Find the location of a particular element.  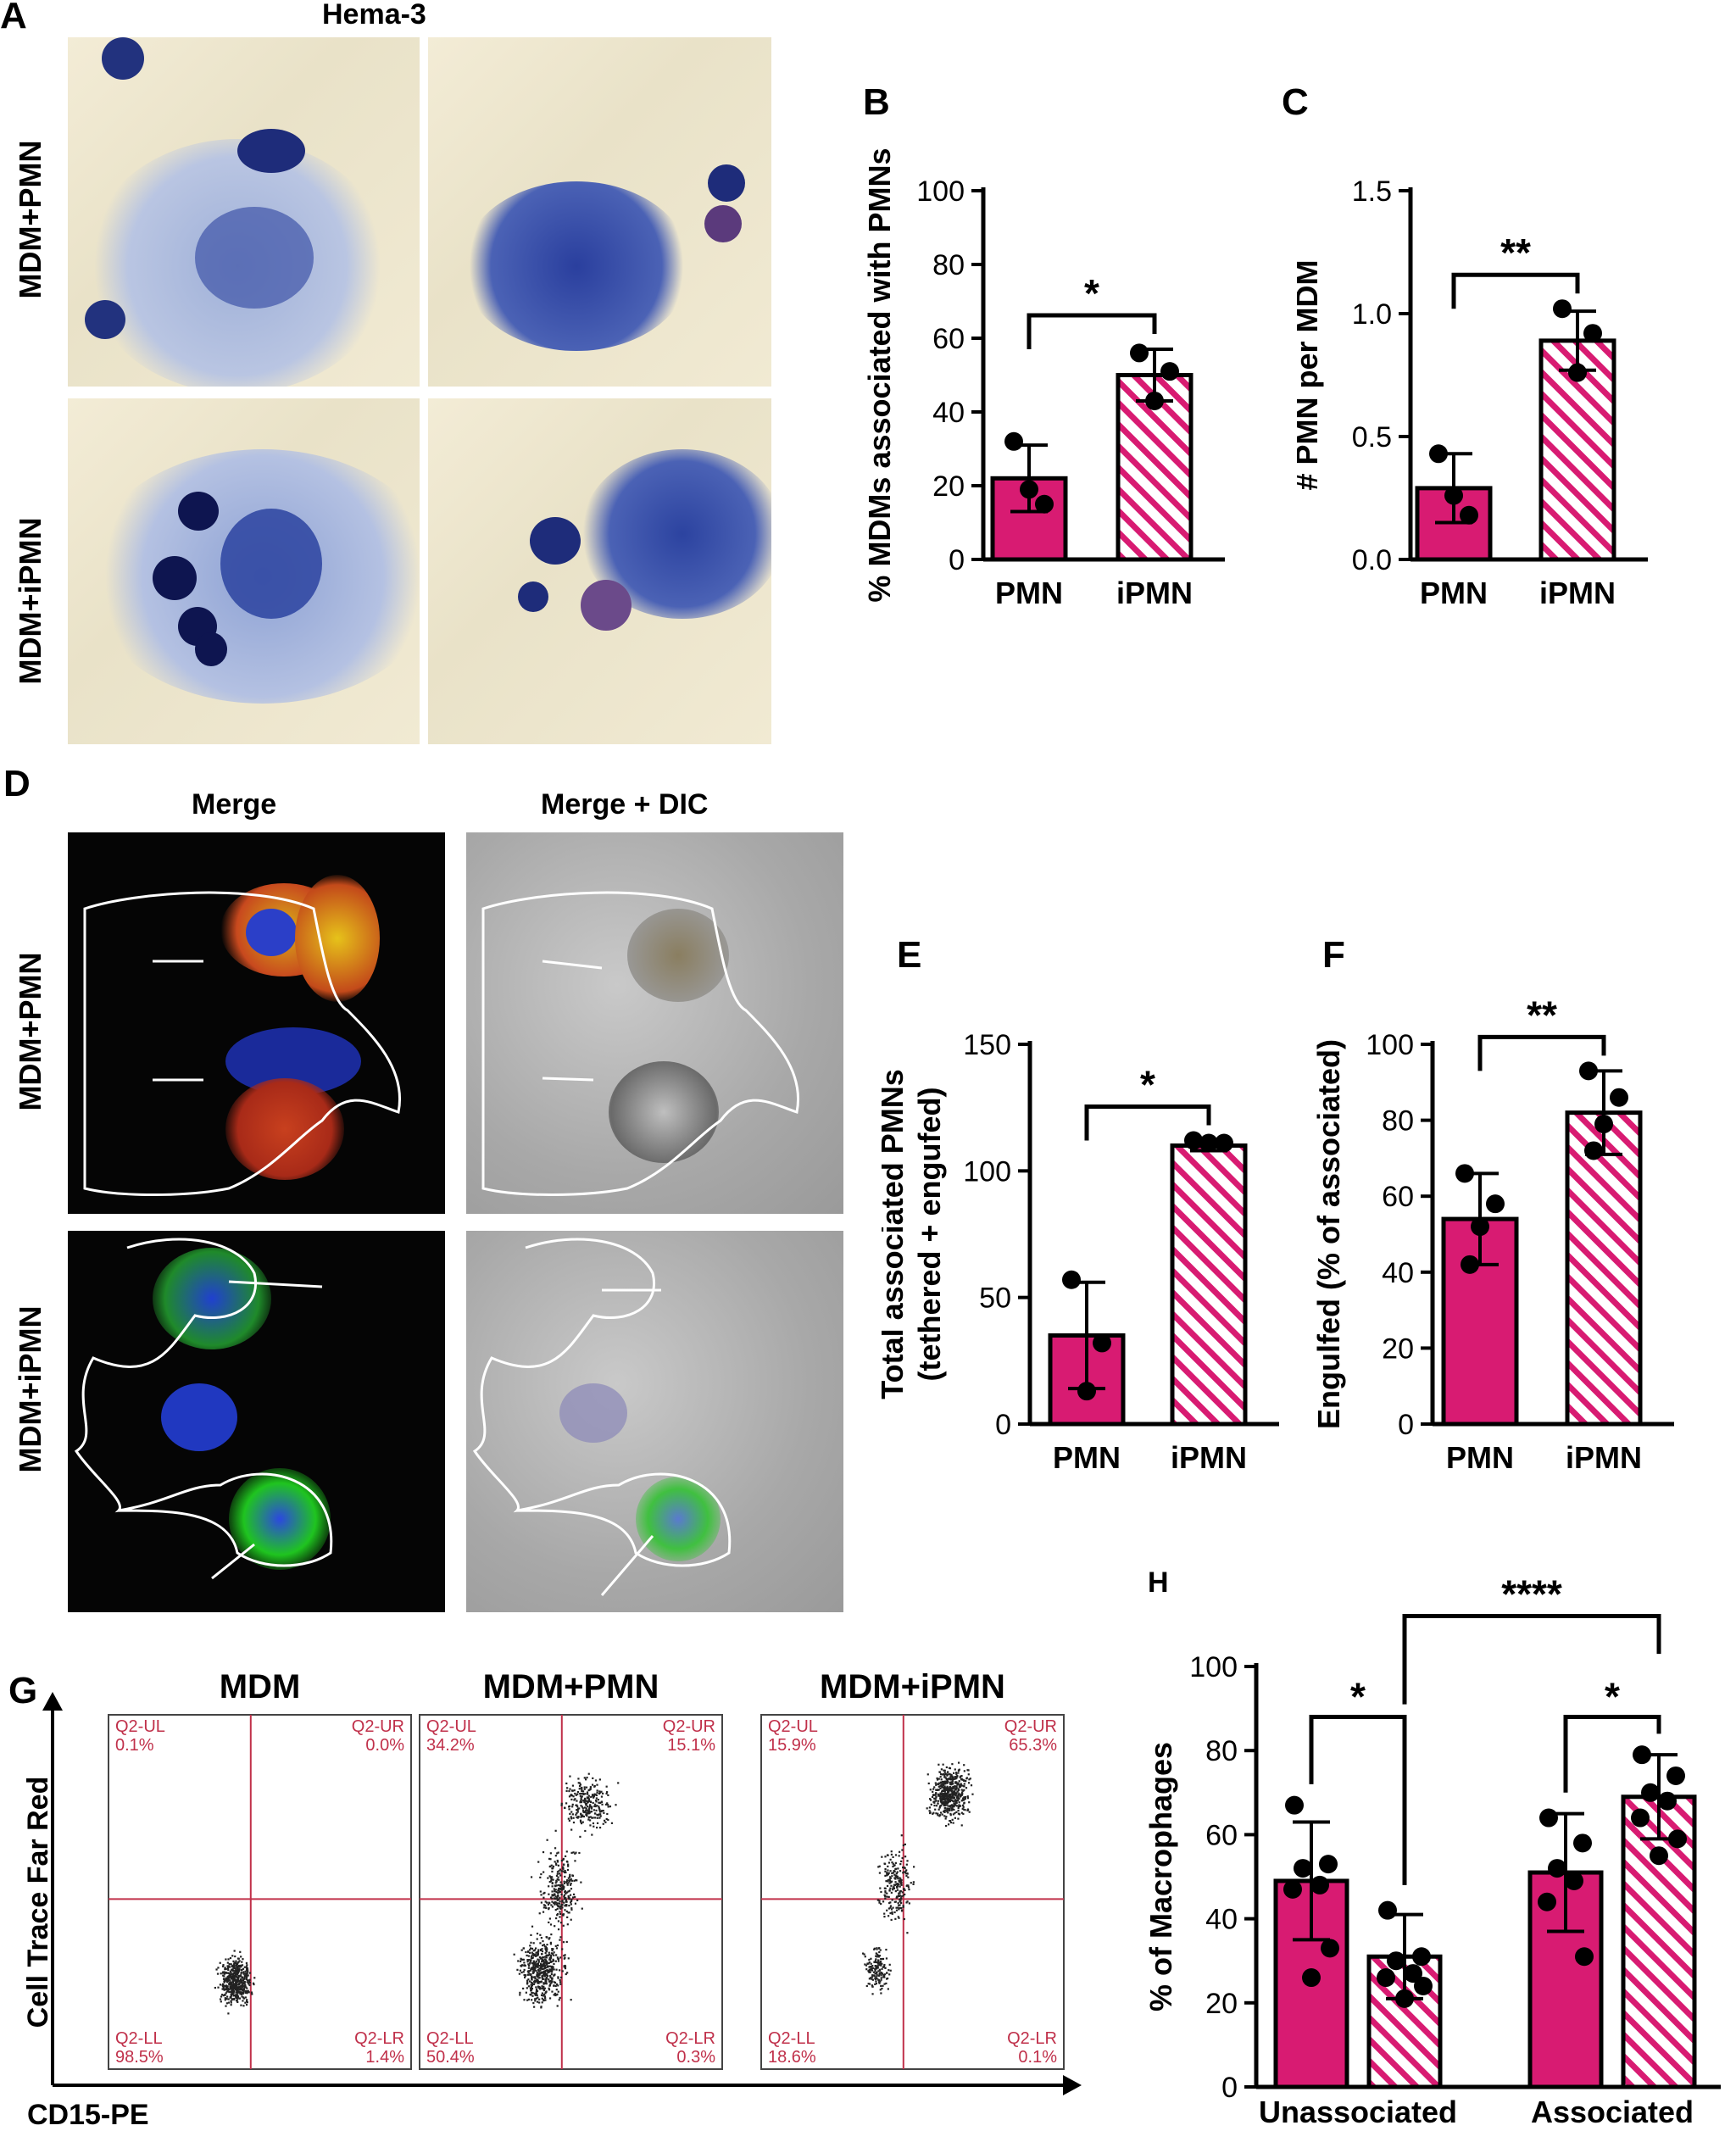

micrograph-d-pmn-dic is located at coordinates (654, 1023).